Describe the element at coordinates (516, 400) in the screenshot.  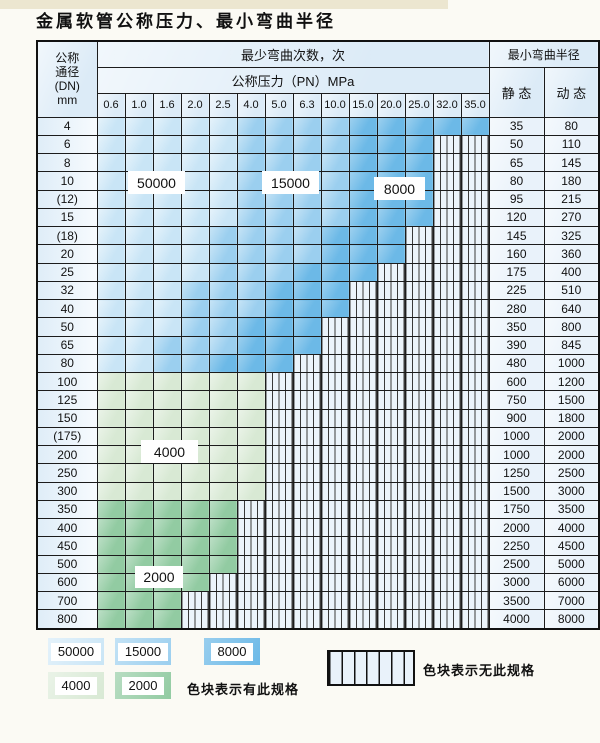
I see `static-radius-cell: 750` at that location.